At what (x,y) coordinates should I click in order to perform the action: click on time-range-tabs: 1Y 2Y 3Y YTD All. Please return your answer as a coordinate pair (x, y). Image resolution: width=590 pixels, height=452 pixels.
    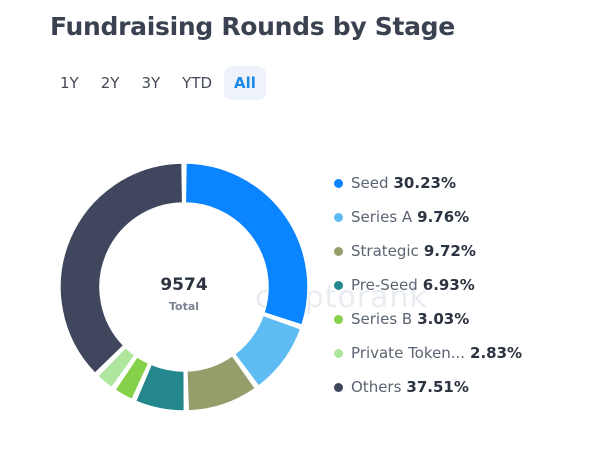
    Looking at the image, I should click on (158, 83).